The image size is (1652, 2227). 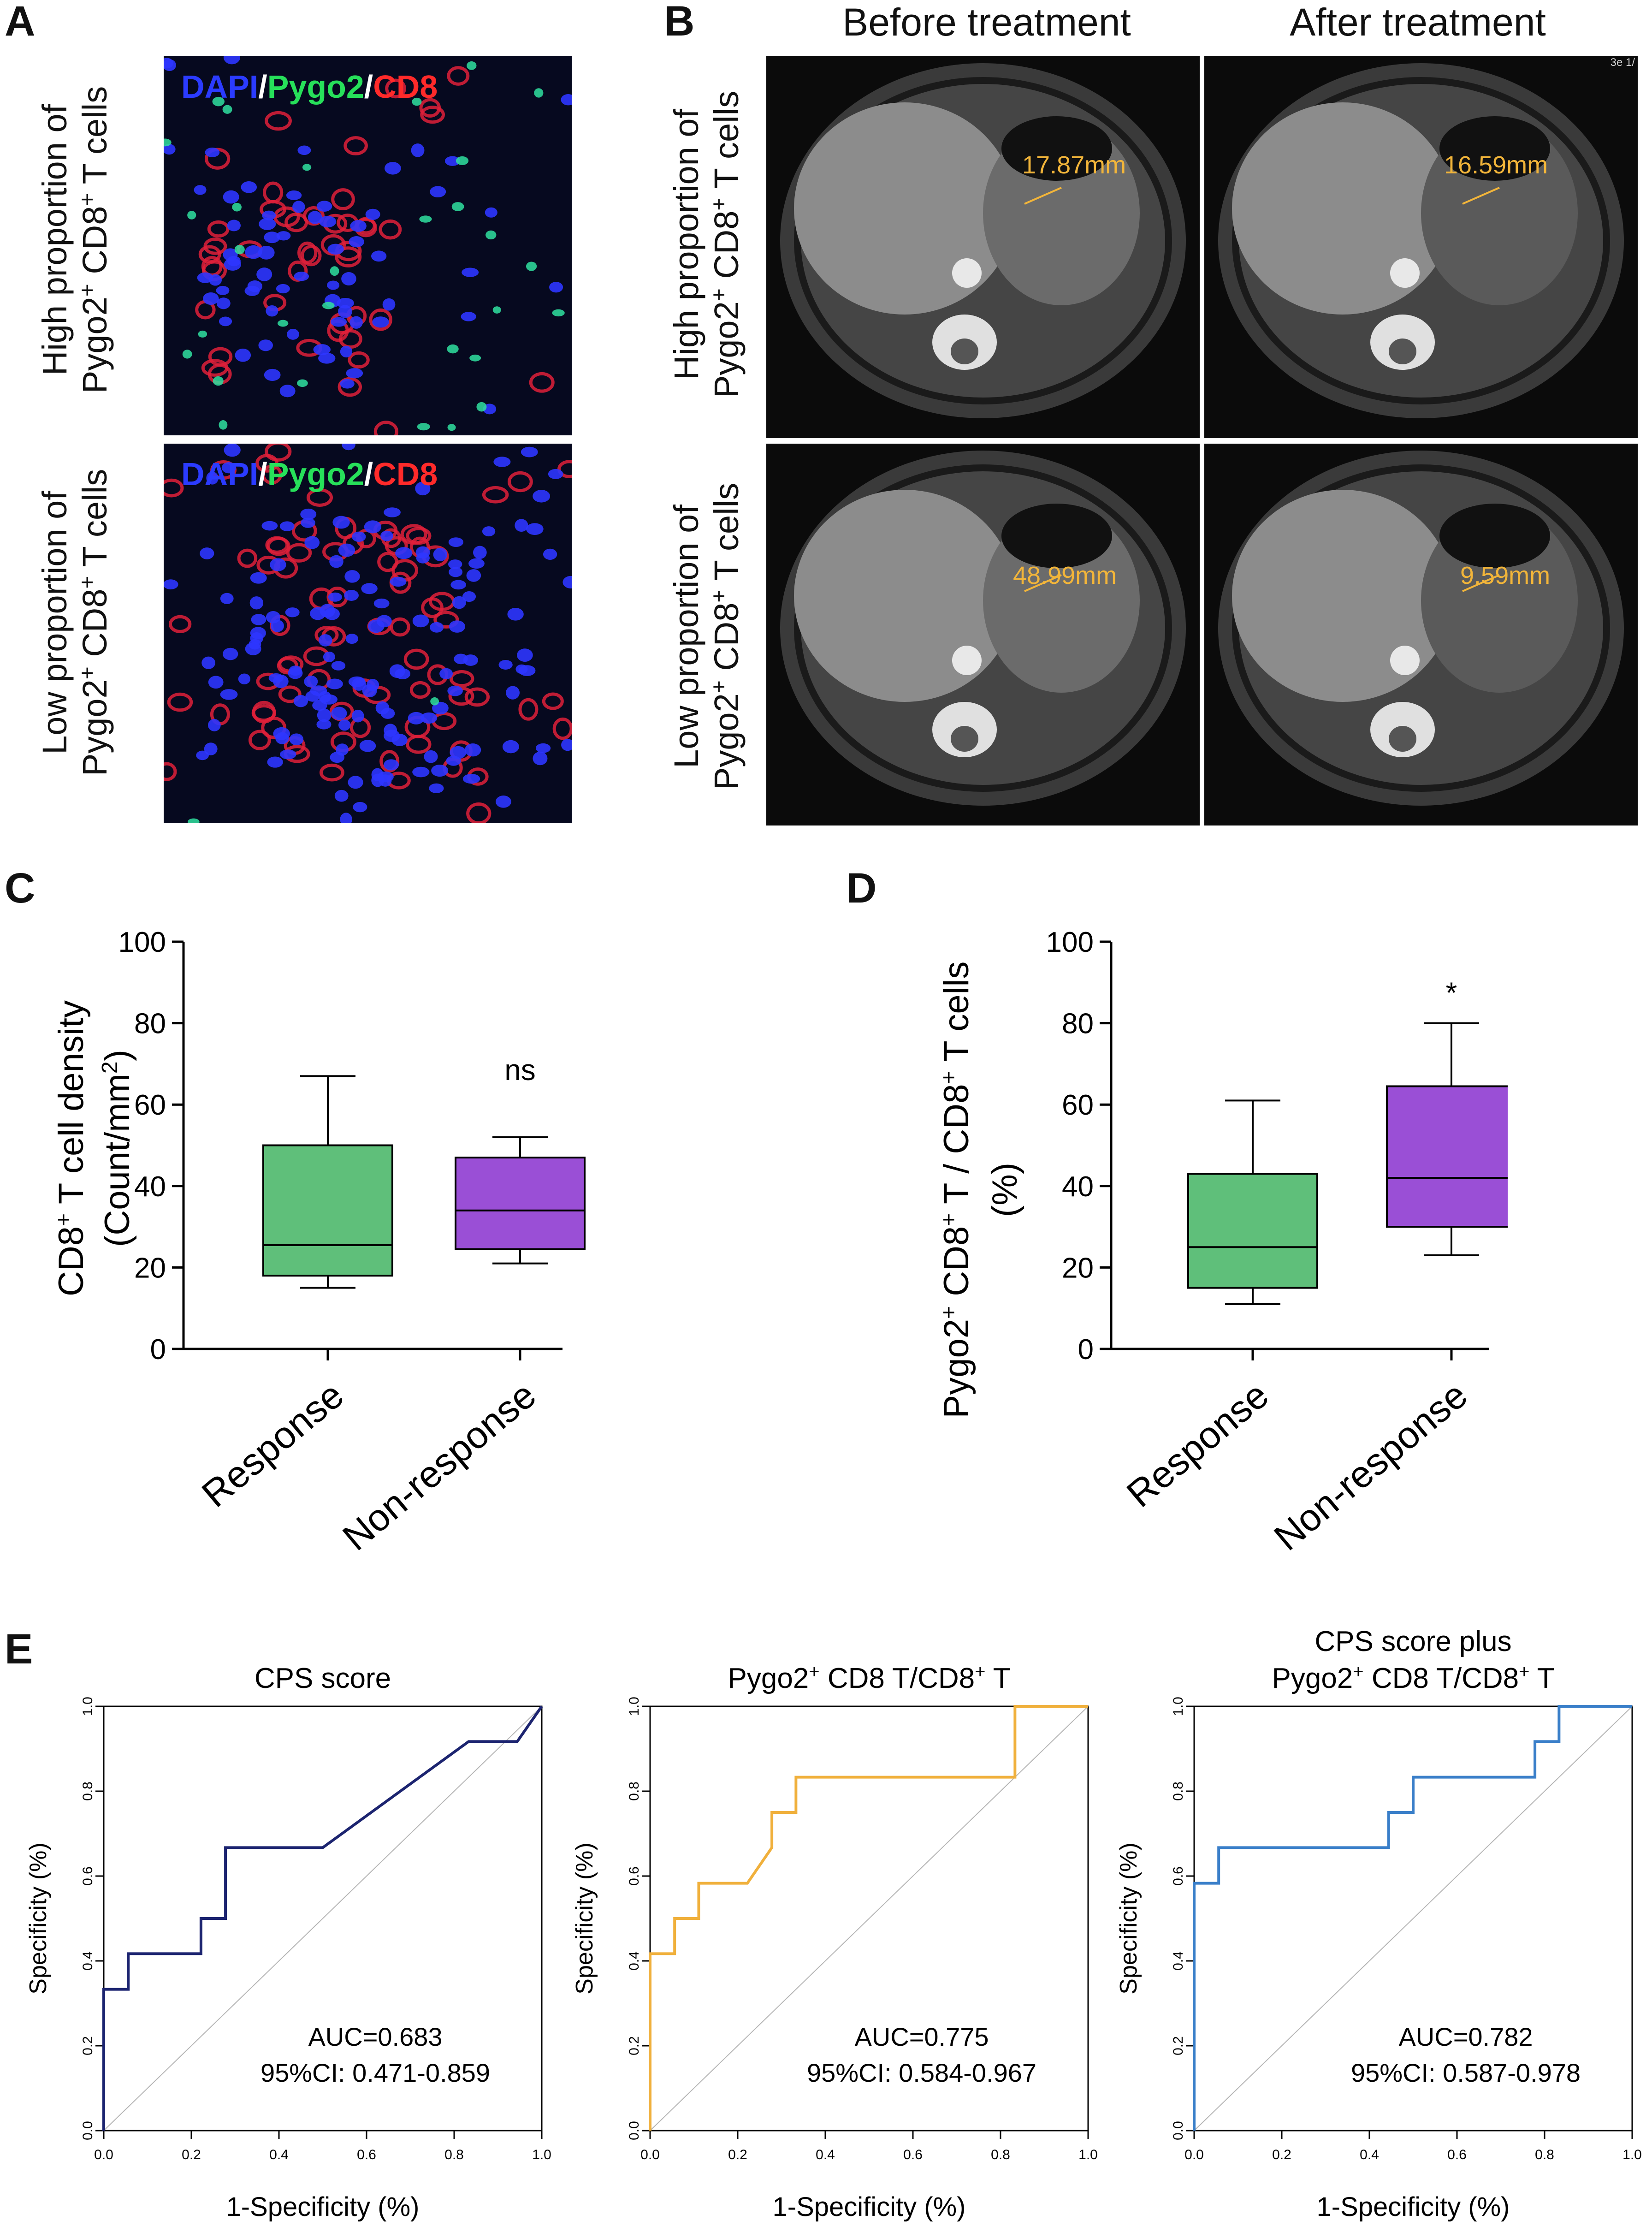 I want to click on y-tick-label: 40, so click(x=1078, y=1187).